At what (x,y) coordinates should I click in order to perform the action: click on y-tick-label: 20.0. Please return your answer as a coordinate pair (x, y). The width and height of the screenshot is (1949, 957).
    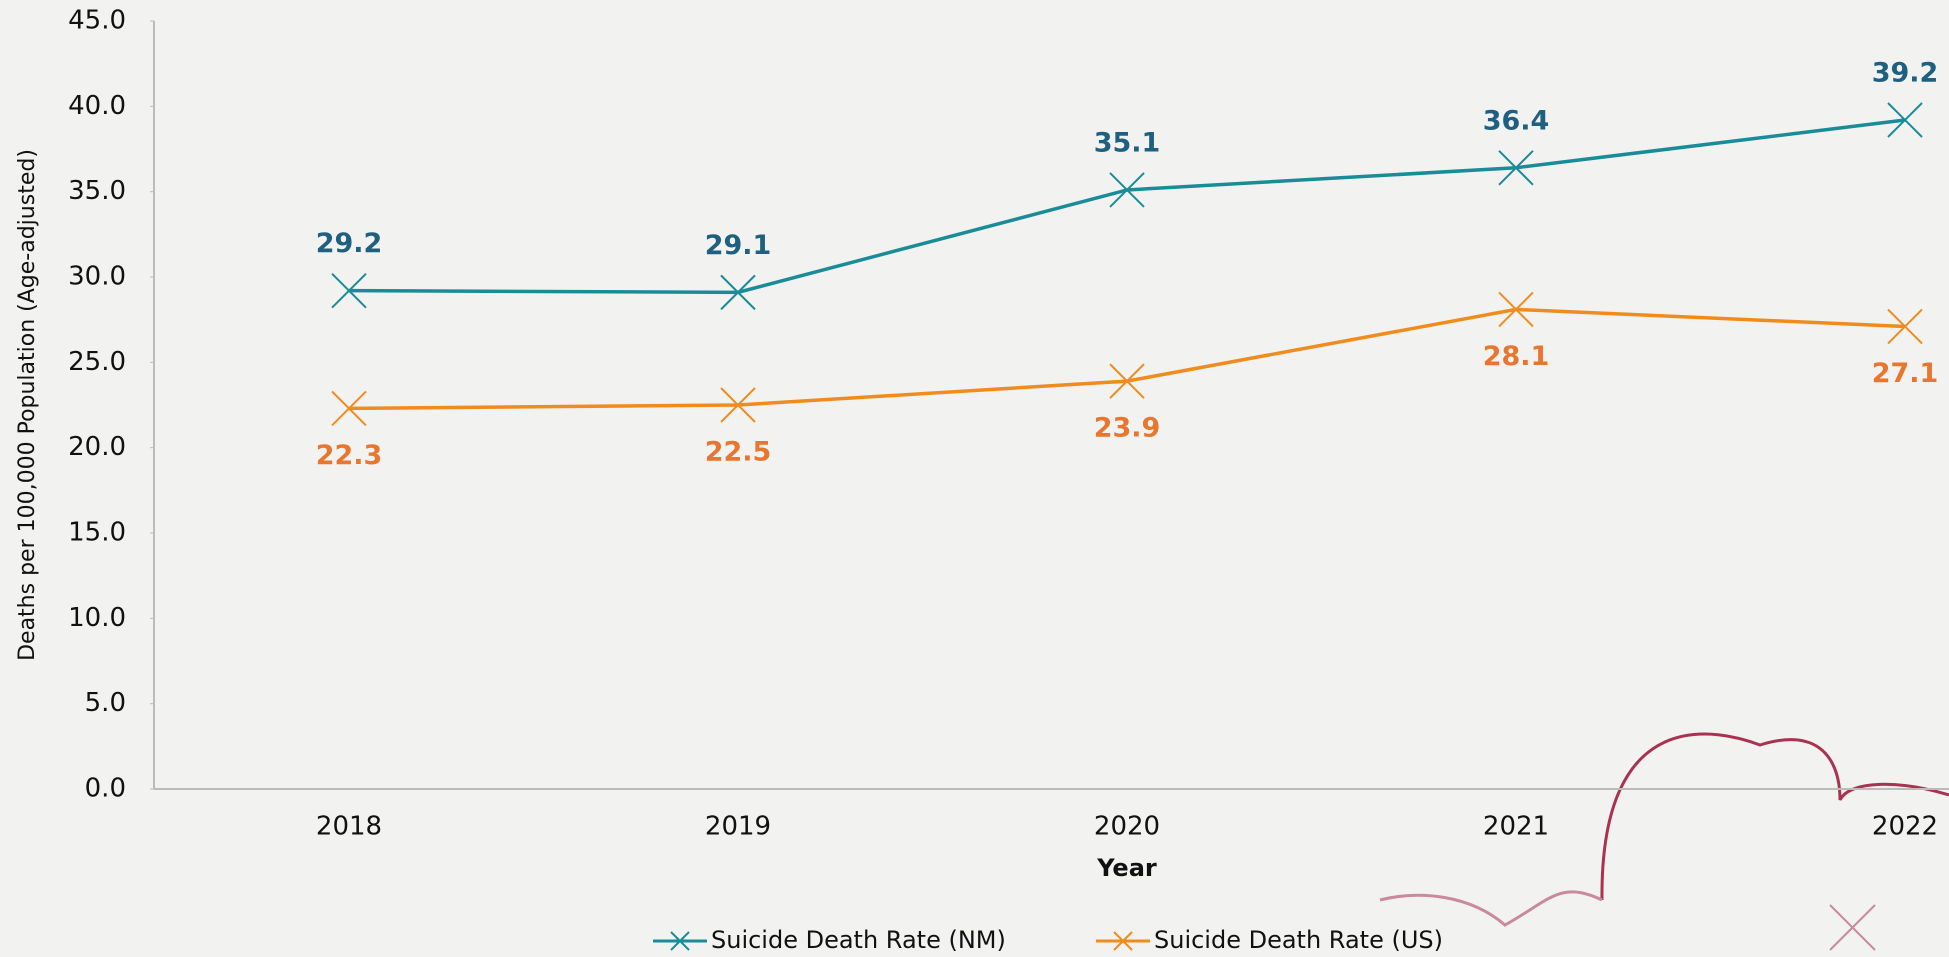
    Looking at the image, I should click on (97, 447).